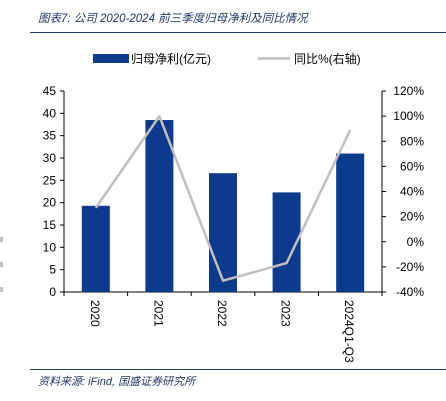  I want to click on left-tick-label: 15, so click(50, 225).